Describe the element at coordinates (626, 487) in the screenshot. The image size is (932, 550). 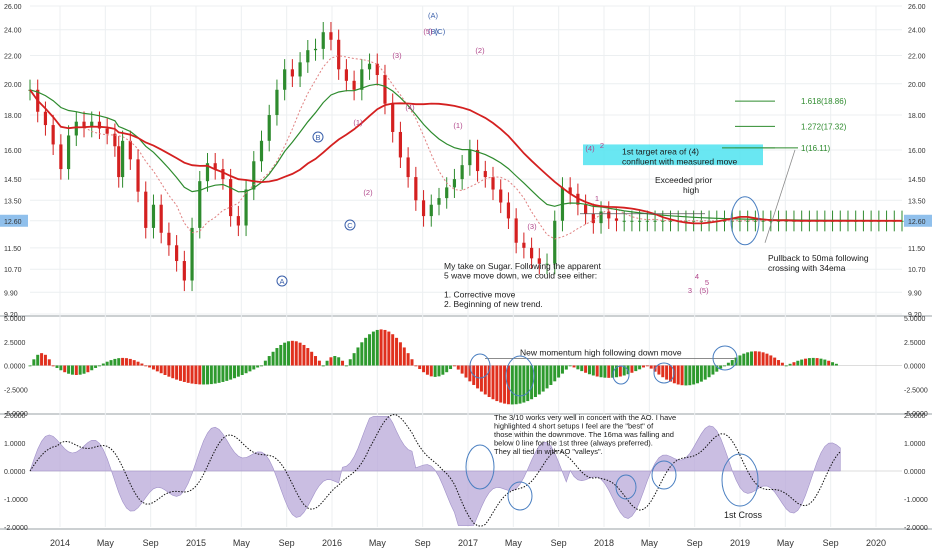
I see `osc-circle` at that location.